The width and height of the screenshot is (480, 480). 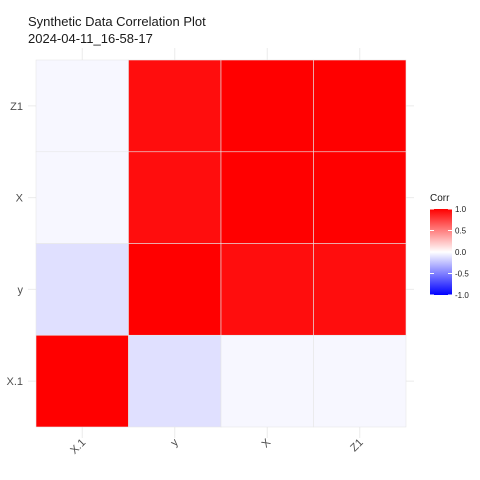 What do you see at coordinates (16, 107) in the screenshot?
I see `y-tick-label: Z1` at bounding box center [16, 107].